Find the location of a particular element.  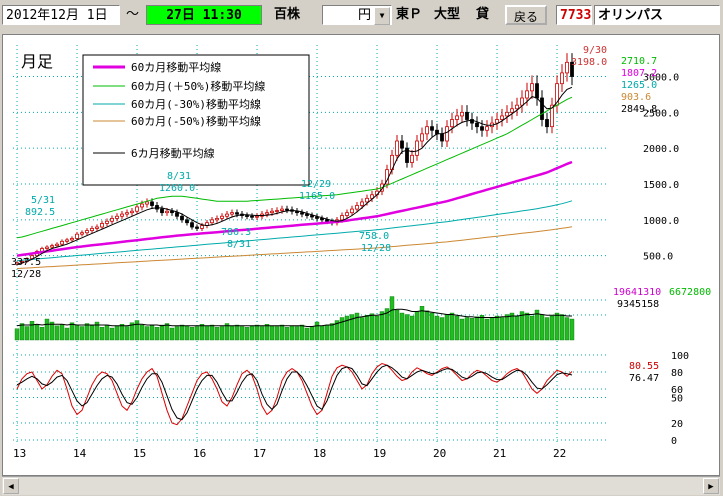

currency-value: 円 is located at coordinates (364, 15).